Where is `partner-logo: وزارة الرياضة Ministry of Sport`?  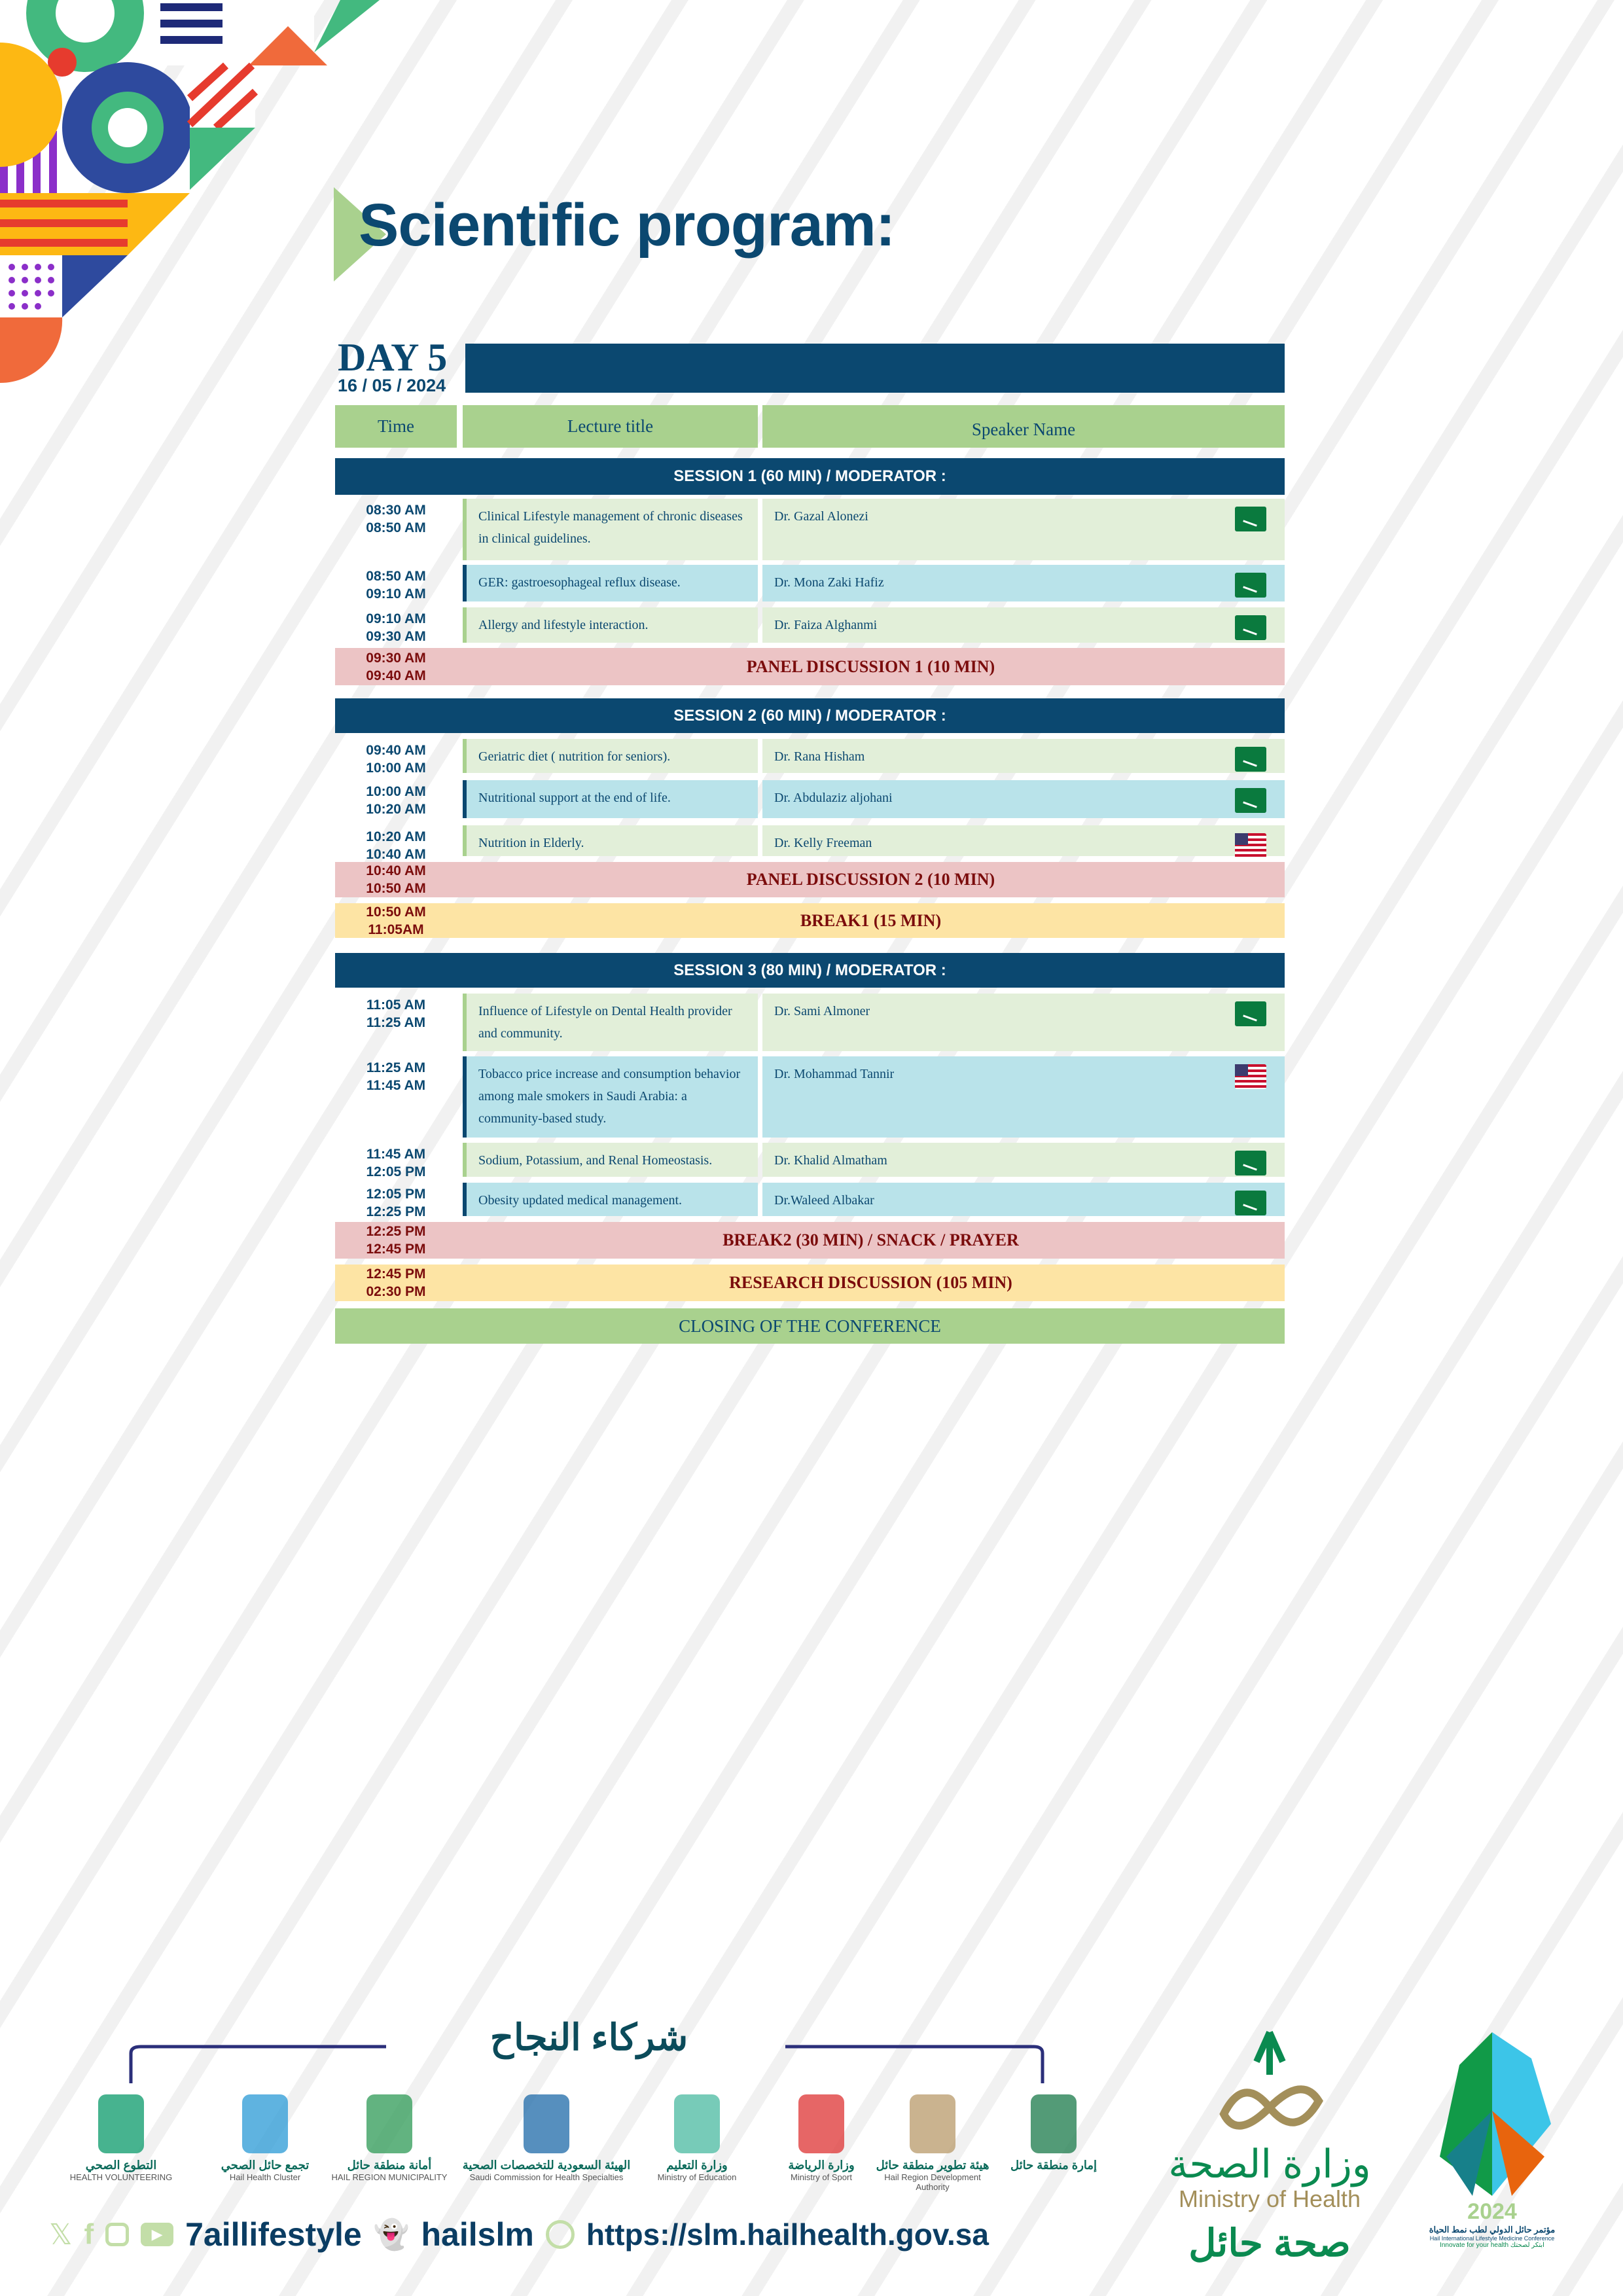 partner-logo: وزارة الرياضة Ministry of Sport is located at coordinates (821, 2138).